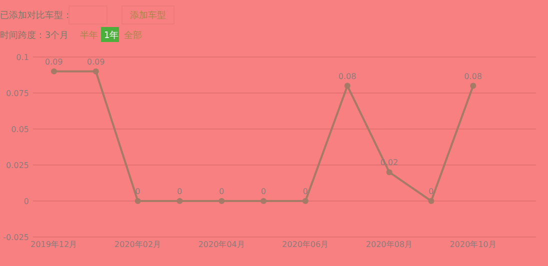  I want to click on x-tick-label: 2020年06月, so click(305, 244).